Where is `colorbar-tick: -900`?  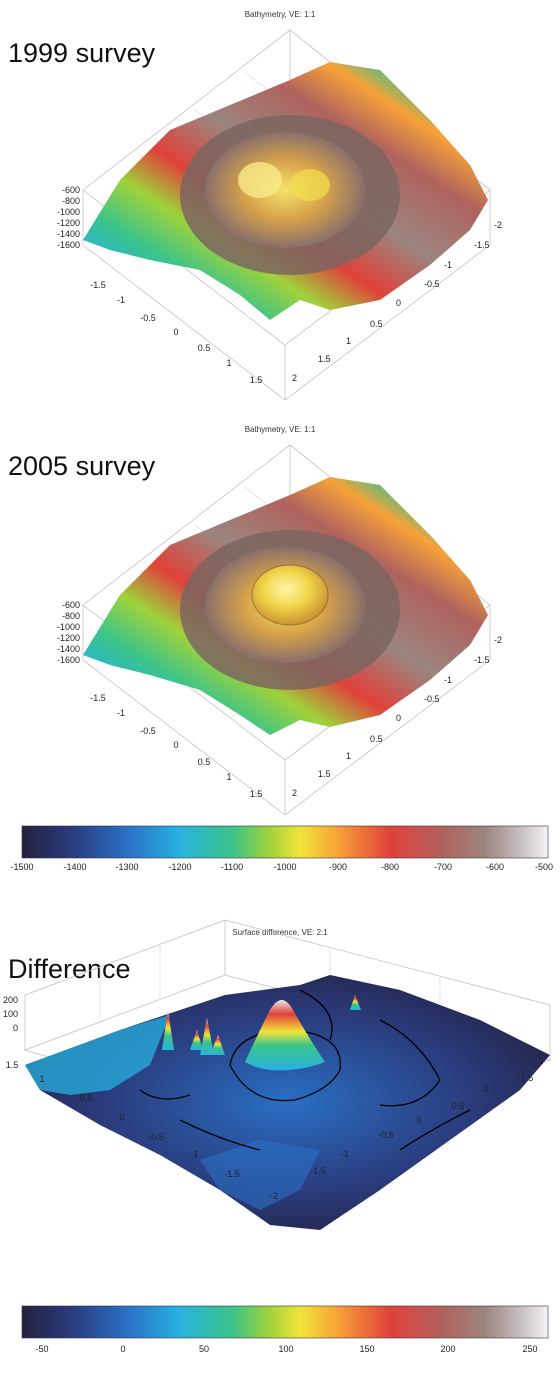 colorbar-tick: -900 is located at coordinates (338, 867).